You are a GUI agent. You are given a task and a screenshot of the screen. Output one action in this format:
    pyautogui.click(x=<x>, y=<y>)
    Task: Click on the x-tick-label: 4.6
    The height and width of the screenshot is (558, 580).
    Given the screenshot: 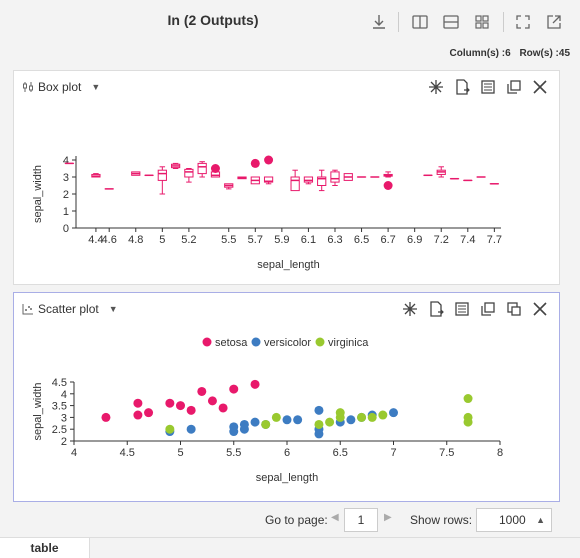 What is the action you would take?
    pyautogui.click(x=109, y=240)
    